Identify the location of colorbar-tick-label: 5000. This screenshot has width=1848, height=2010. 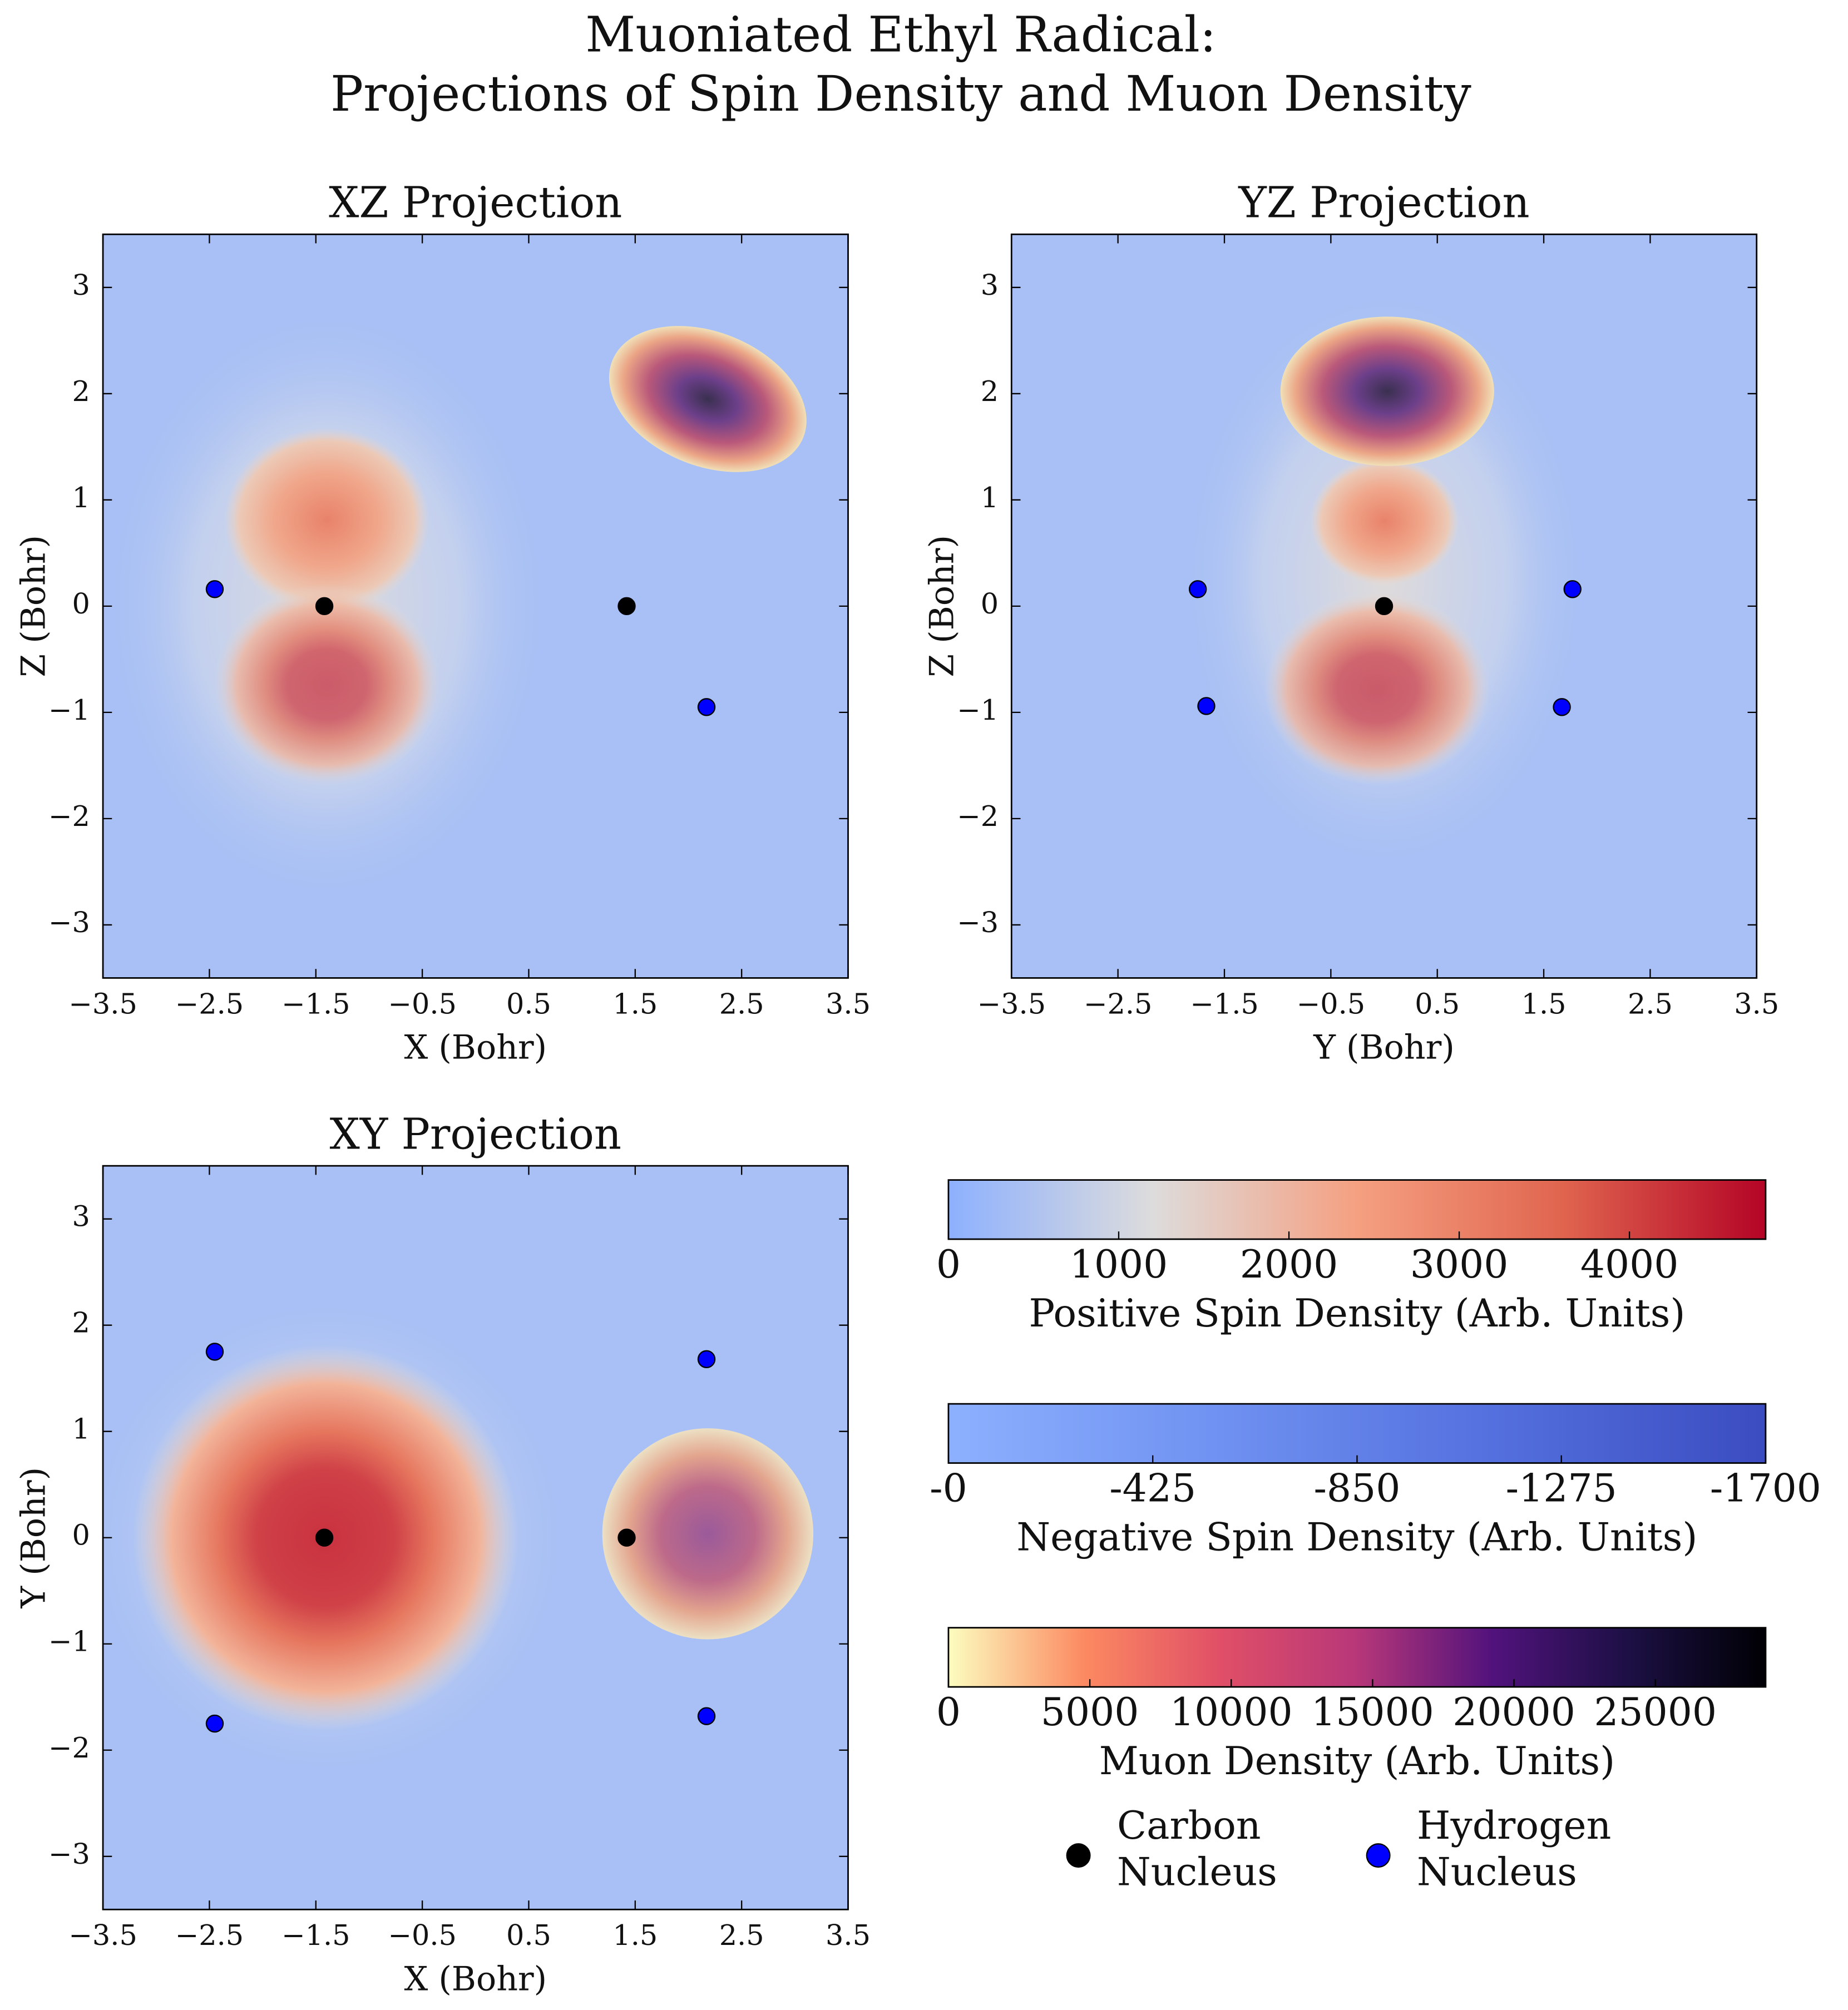
(1090, 1713).